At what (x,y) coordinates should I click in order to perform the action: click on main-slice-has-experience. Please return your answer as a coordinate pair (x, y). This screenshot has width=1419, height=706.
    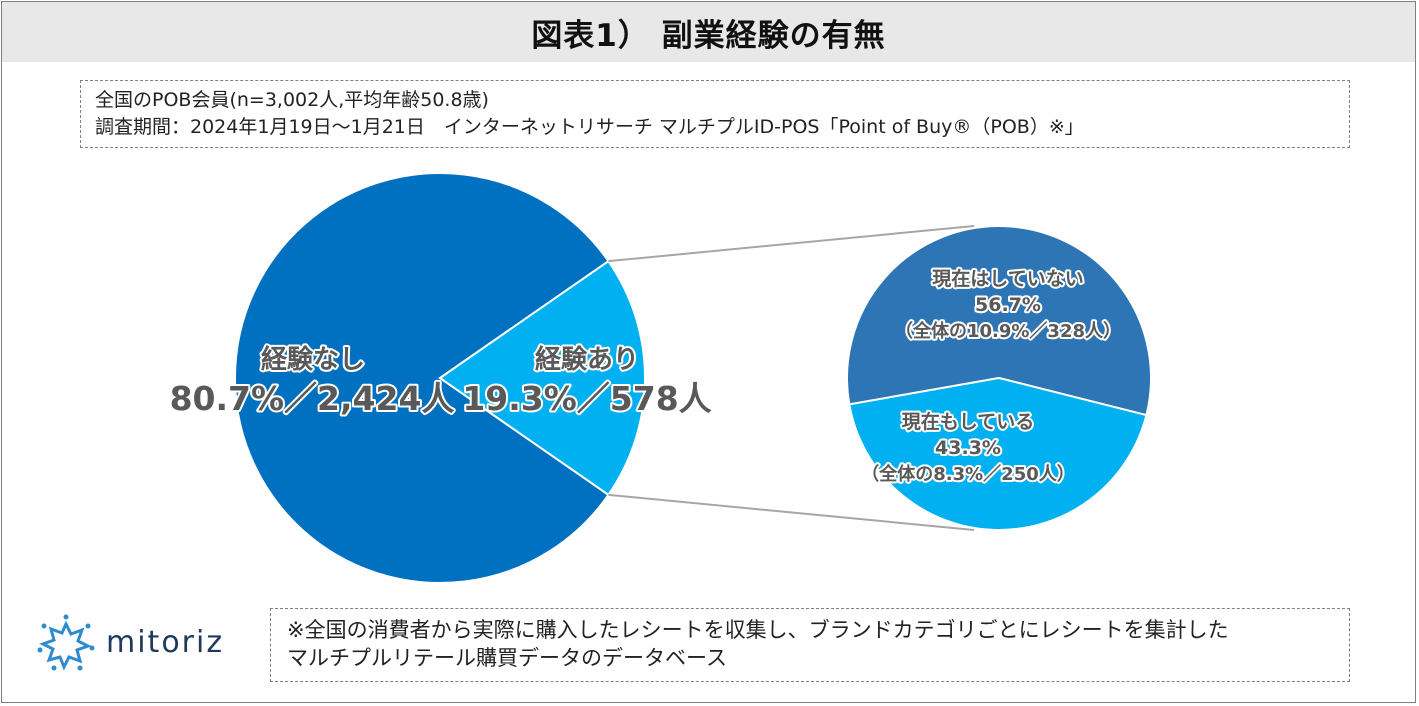
    Looking at the image, I should click on (542, 378).